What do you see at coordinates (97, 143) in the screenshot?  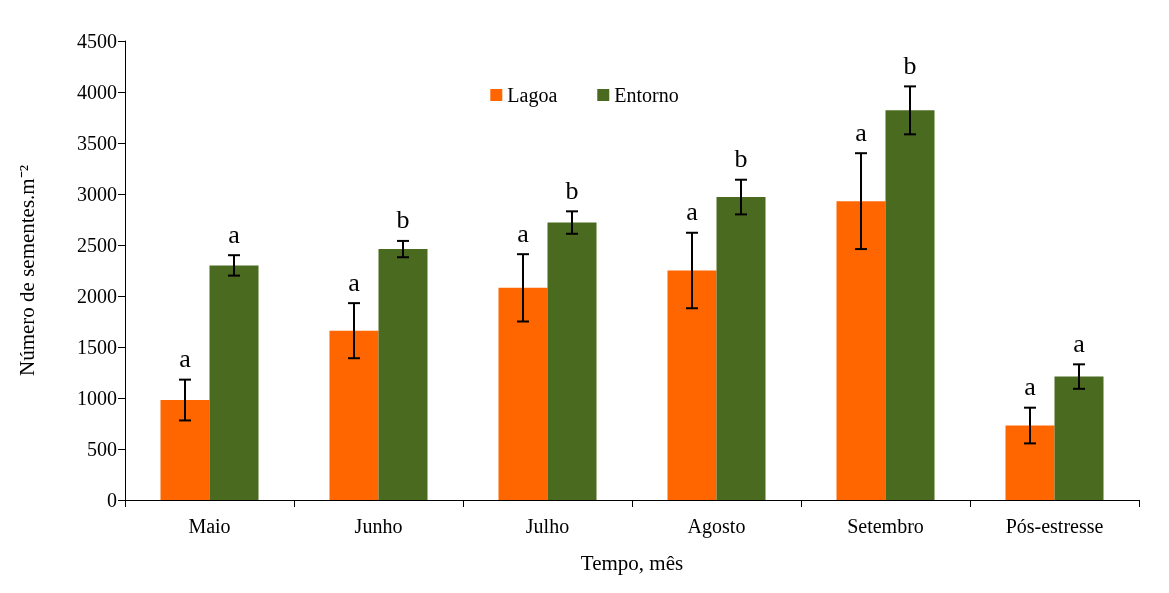 I see `y-tick-label: 3500` at bounding box center [97, 143].